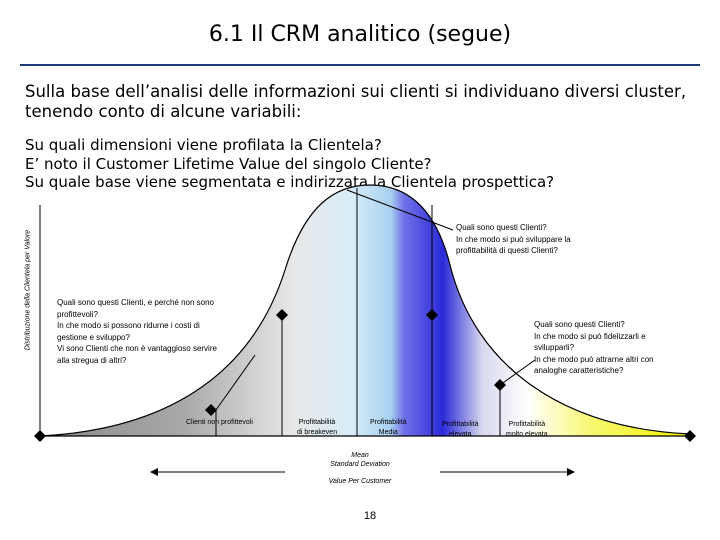 This screenshot has width=720, height=540. I want to click on arrow-left-icon, so click(154, 472).